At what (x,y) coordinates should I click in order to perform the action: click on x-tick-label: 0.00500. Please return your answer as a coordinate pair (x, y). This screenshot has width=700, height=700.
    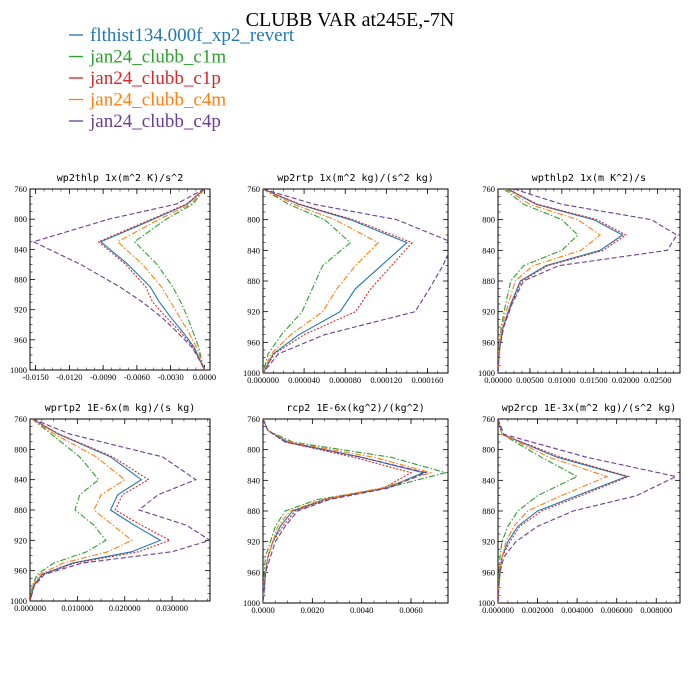
    Looking at the image, I should click on (530, 380).